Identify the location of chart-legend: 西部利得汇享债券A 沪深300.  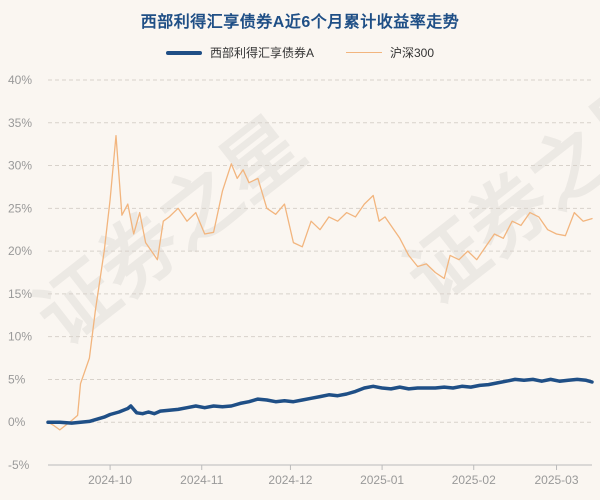
(300, 52).